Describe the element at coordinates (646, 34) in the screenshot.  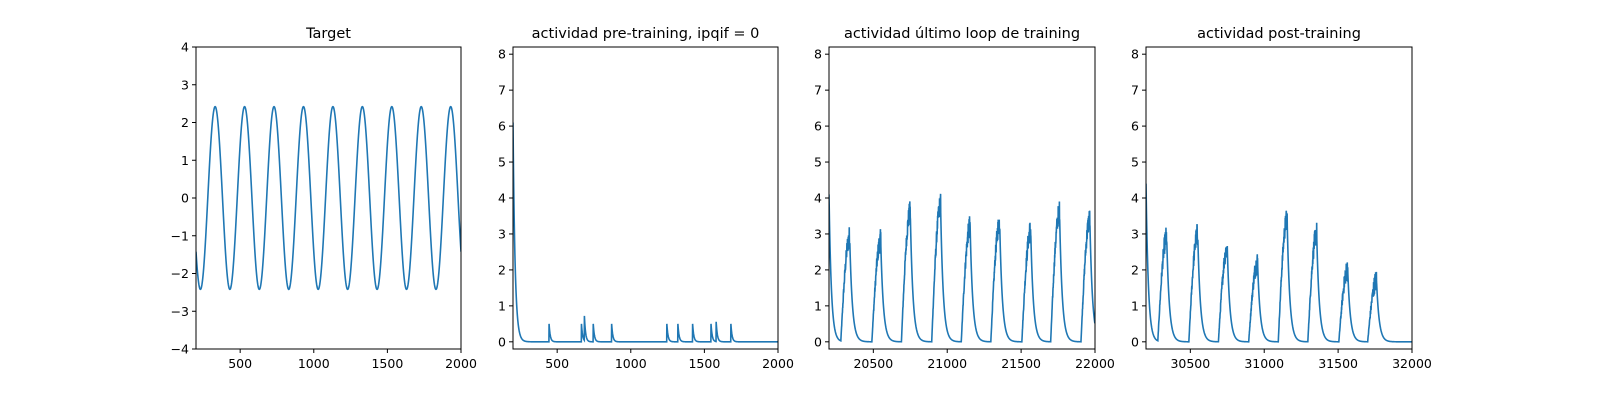
I see `chart-title: actividad pre-training, ipqif = 0` at that location.